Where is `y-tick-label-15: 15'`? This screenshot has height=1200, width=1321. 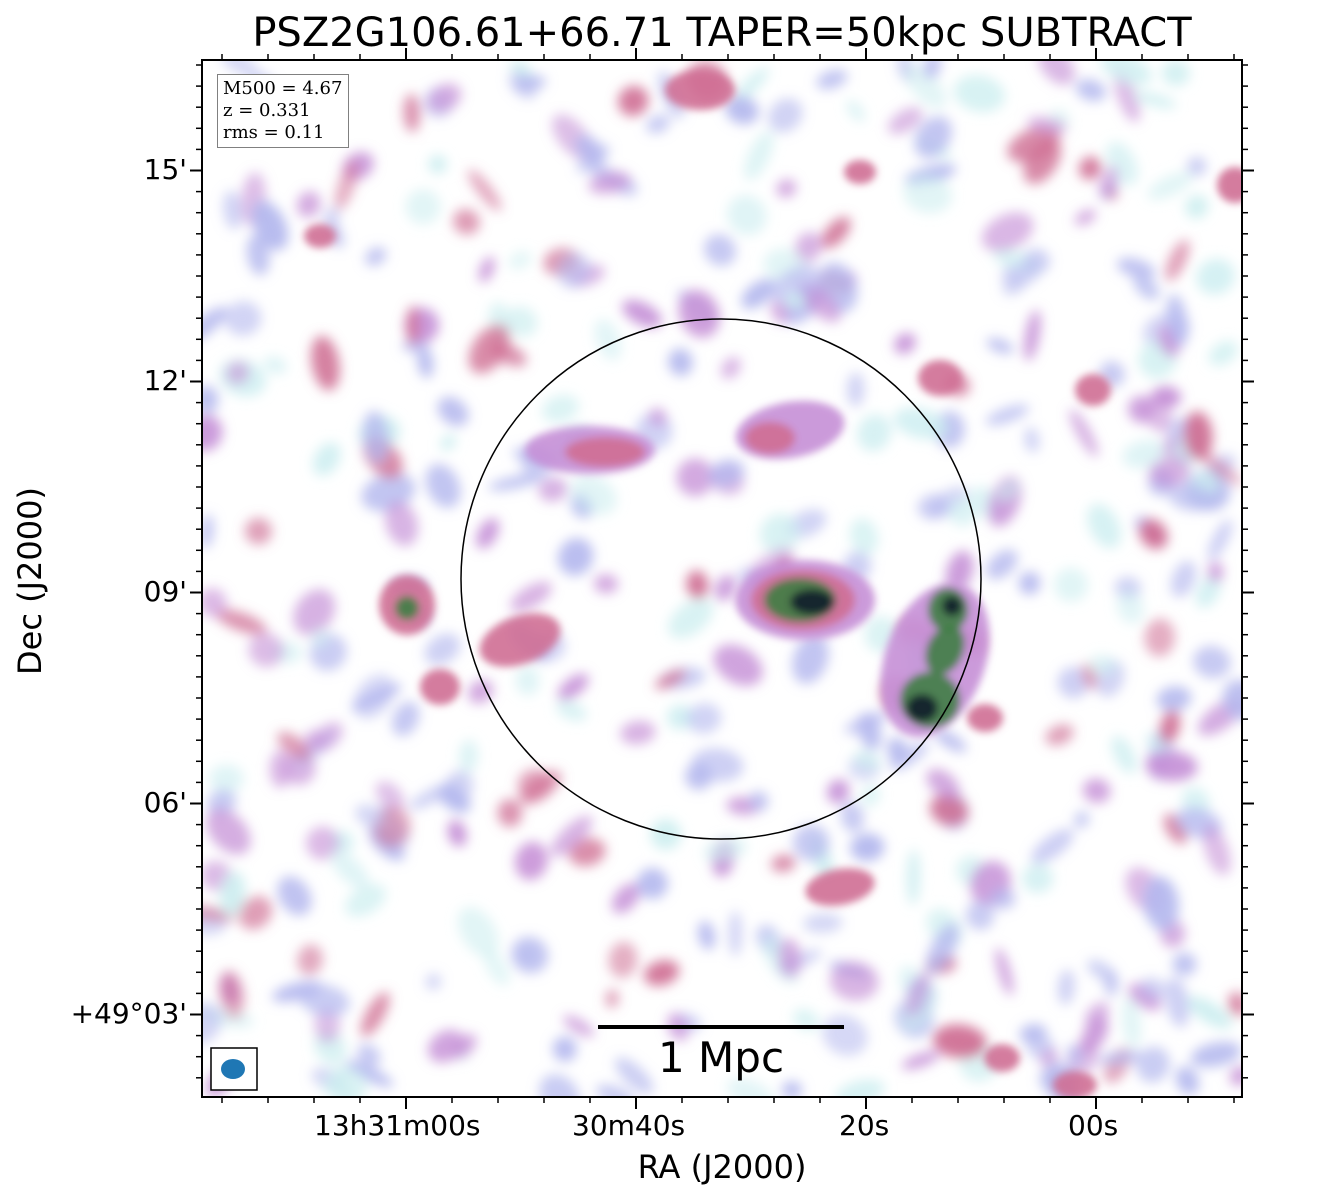 y-tick-label-15: 15' is located at coordinates (165, 169).